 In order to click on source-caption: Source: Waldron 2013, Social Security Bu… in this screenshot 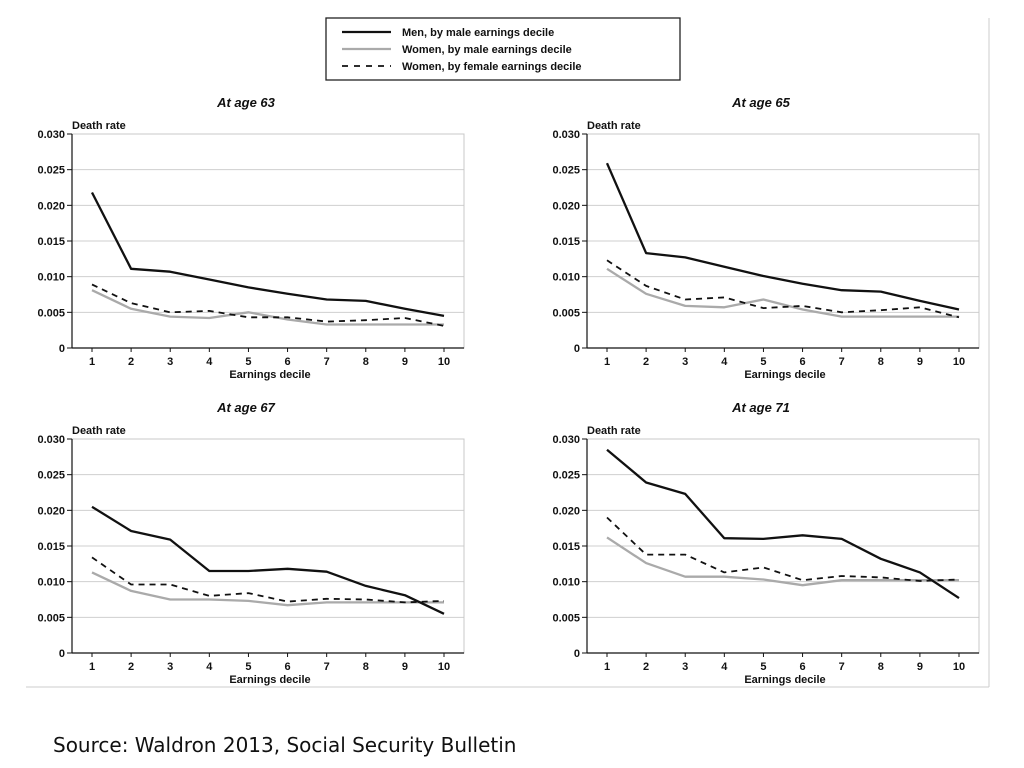, I will do `click(285, 745)`.